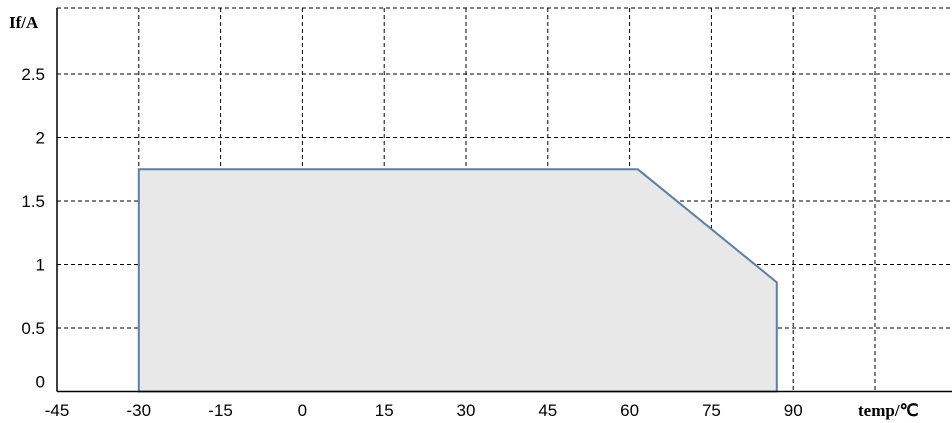 Image resolution: width=952 pixels, height=423 pixels. Describe the element at coordinates (793, 410) in the screenshot. I see `x-tick-label: 90` at that location.